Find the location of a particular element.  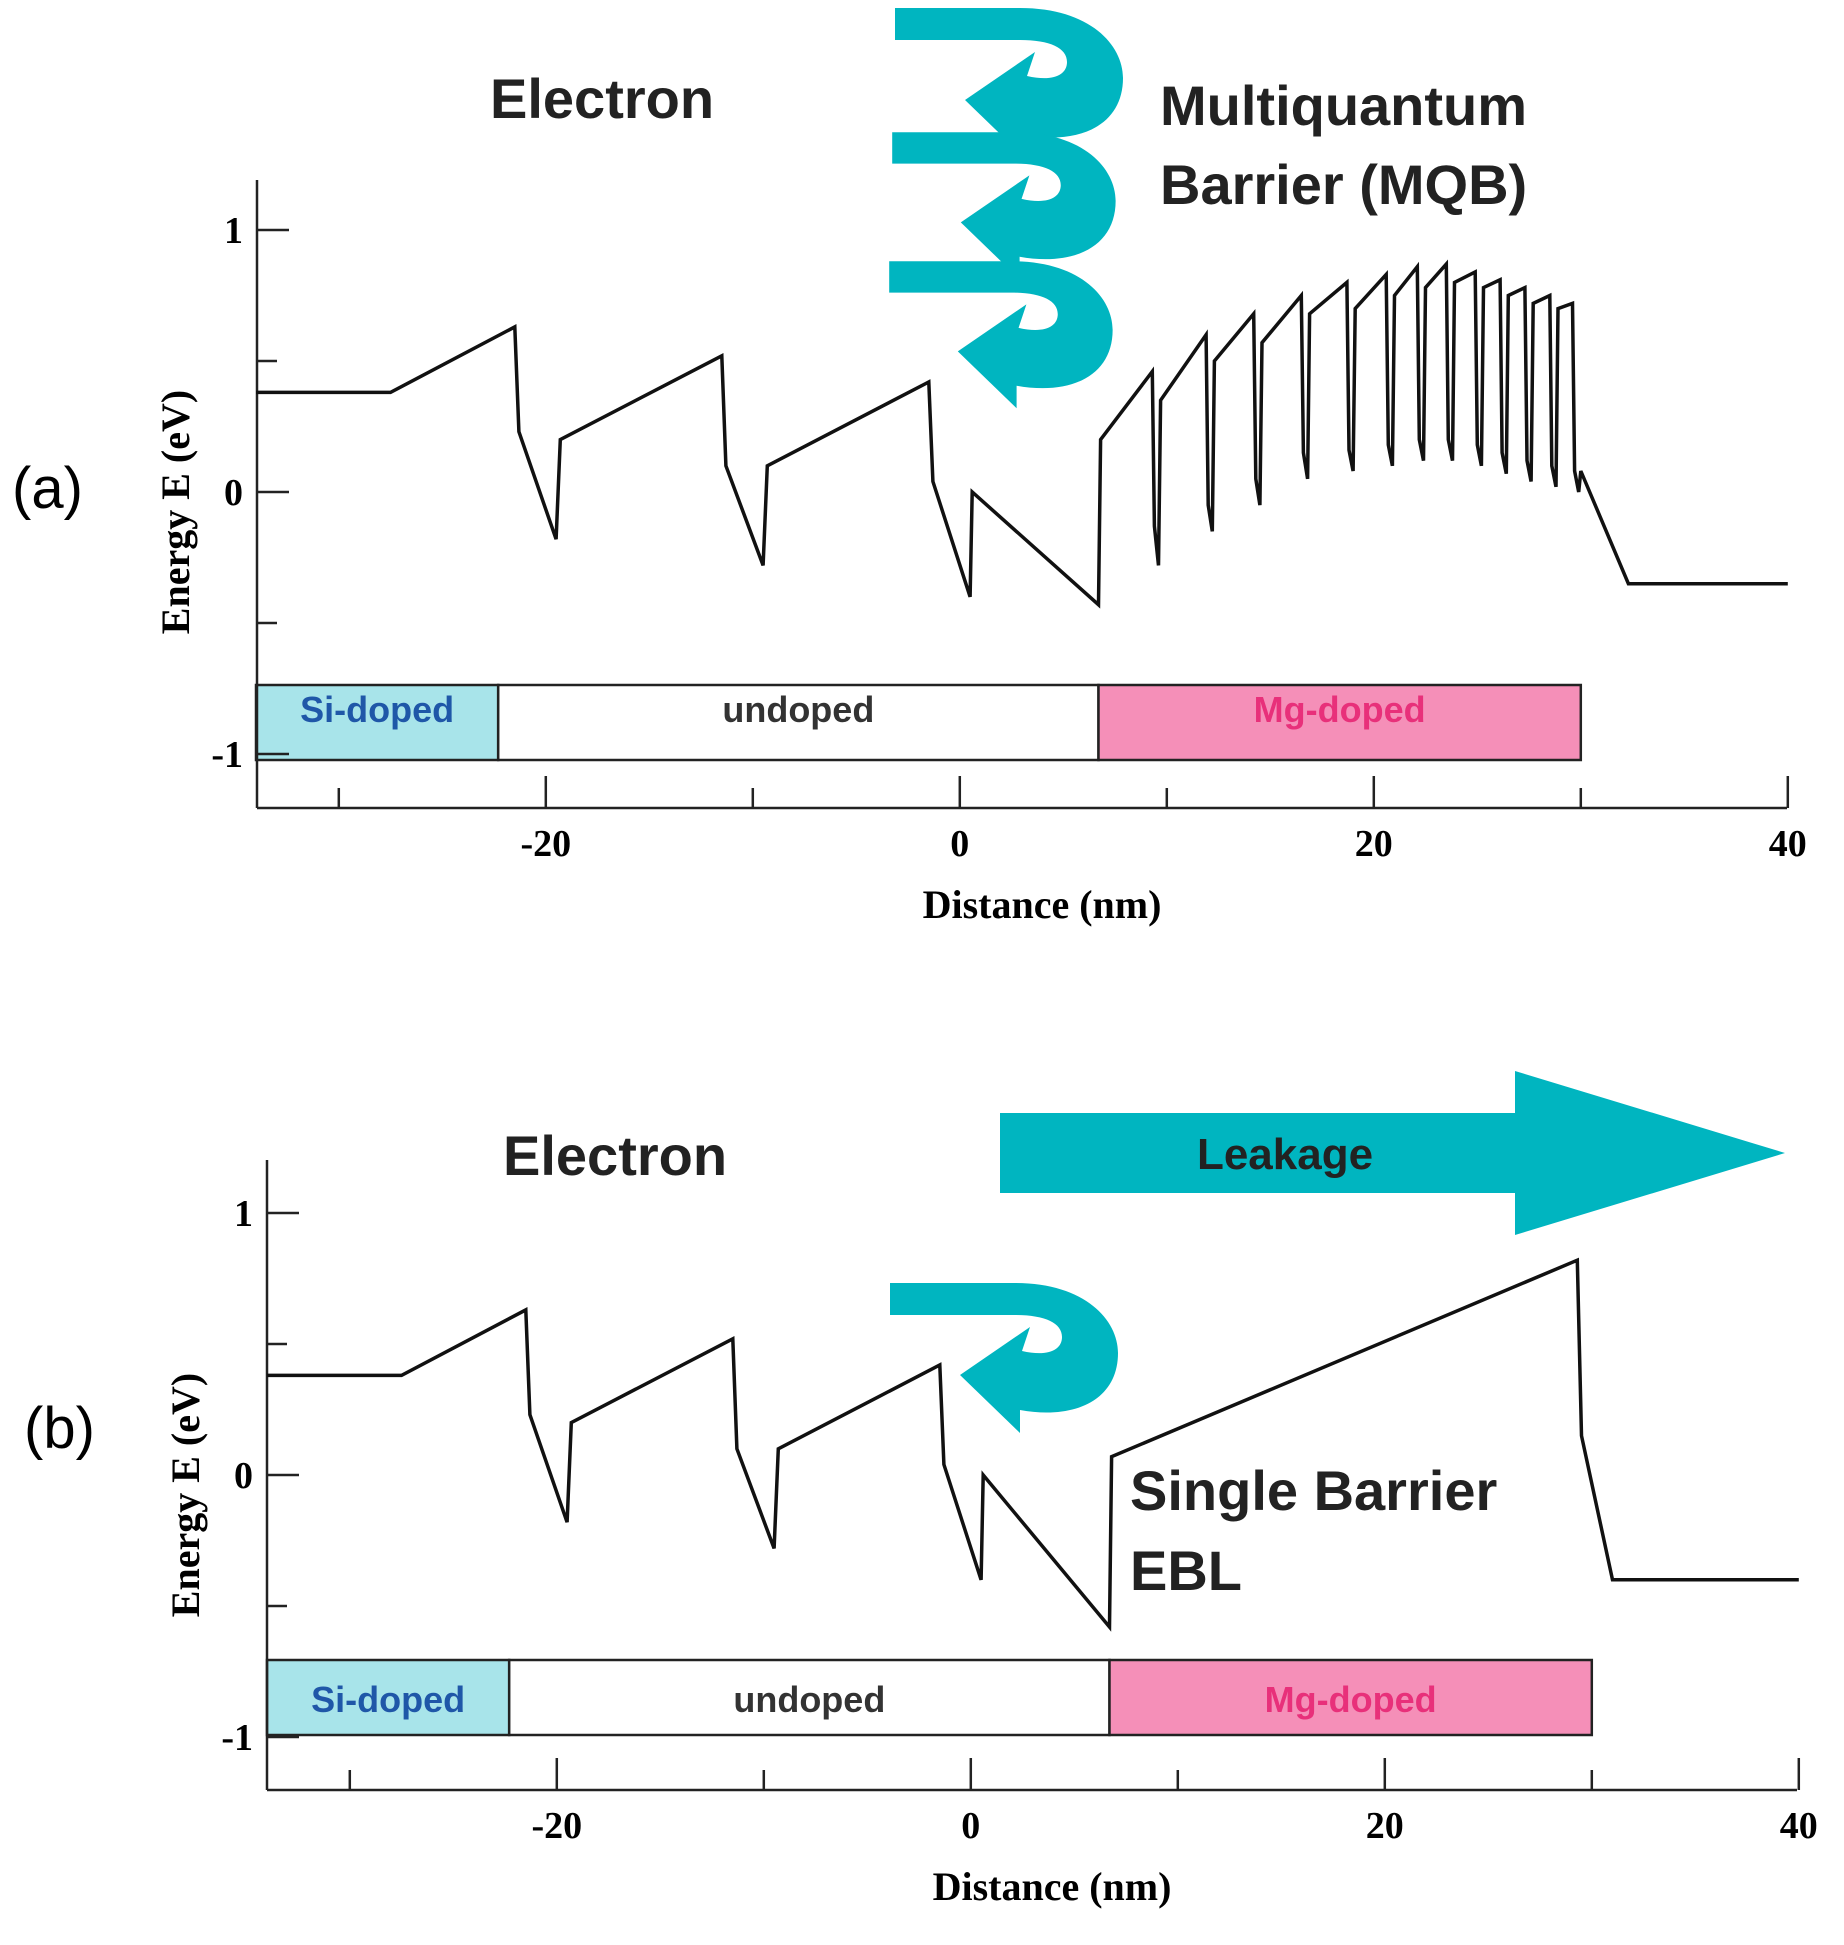

region-undoped is located at coordinates (798, 722).